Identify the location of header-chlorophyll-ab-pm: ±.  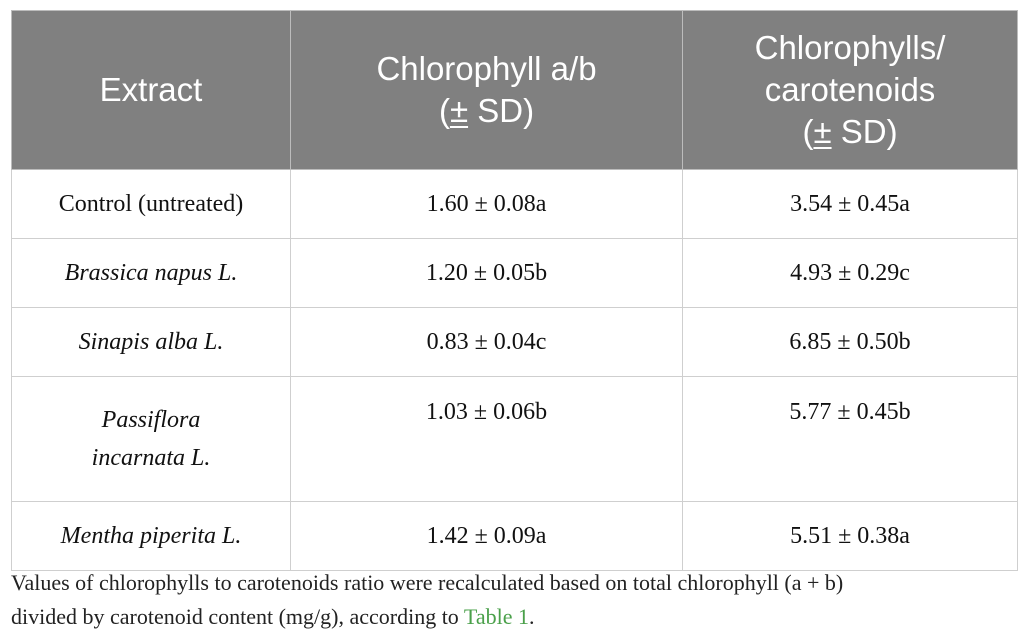
(459, 110).